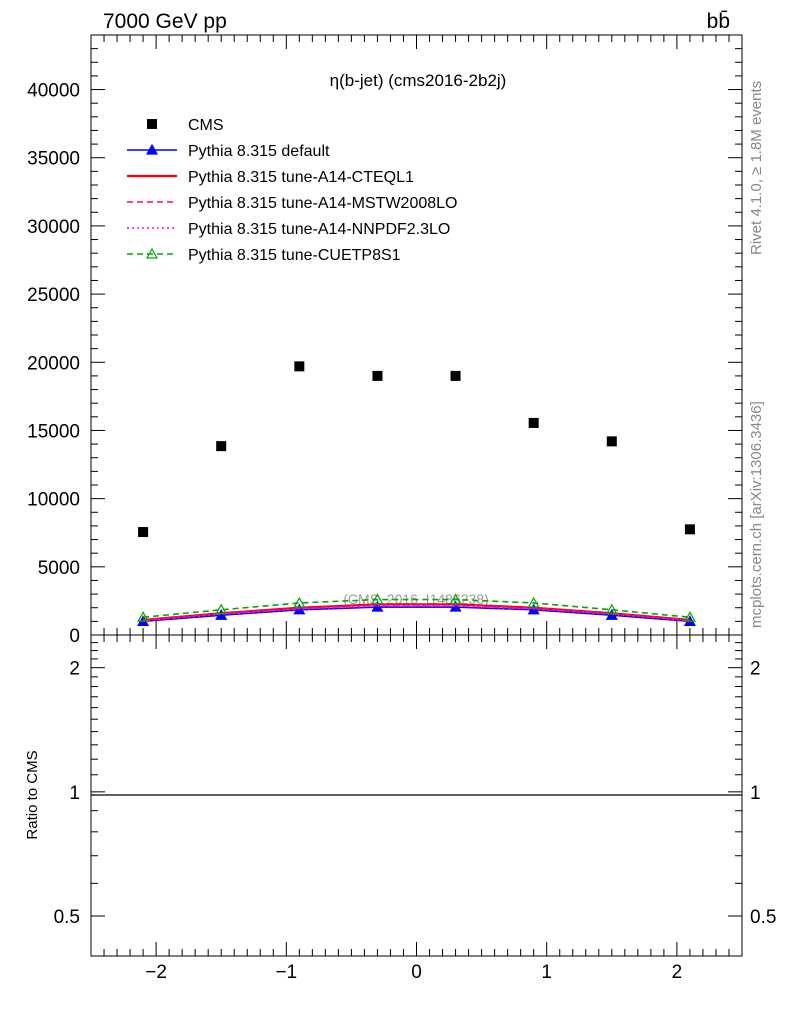 Image resolution: width=786 pixels, height=1024 pixels. What do you see at coordinates (74, 636) in the screenshot?
I see `y-tick-label: 0` at bounding box center [74, 636].